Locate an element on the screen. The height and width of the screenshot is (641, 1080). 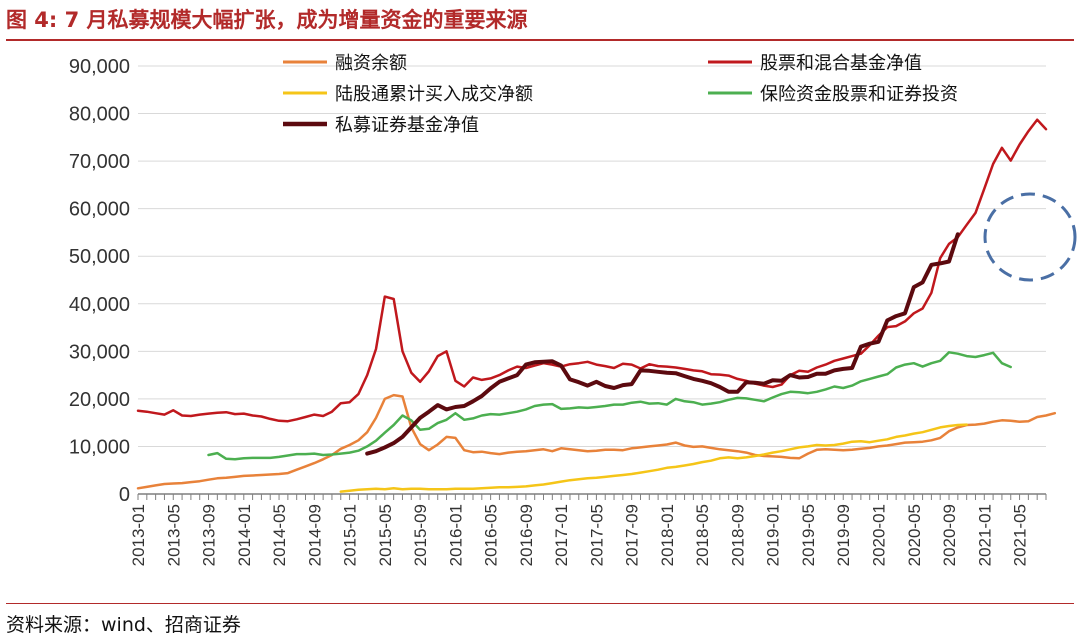
footer-divider is located at coordinates (540, 603).